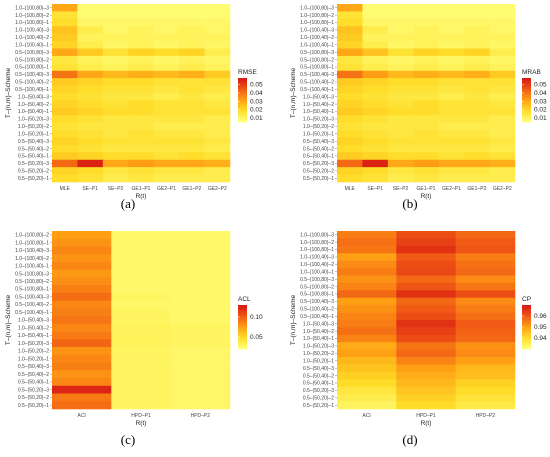  What do you see at coordinates (317, 295) in the screenshot?
I see `row-tick-label: 0.5–(100,80)–1` at bounding box center [317, 295].